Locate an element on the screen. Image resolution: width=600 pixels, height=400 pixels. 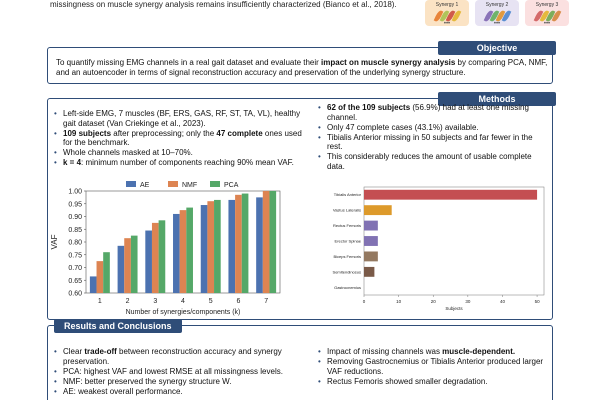
y-tick-label: 0.80 is located at coordinates (75, 243).